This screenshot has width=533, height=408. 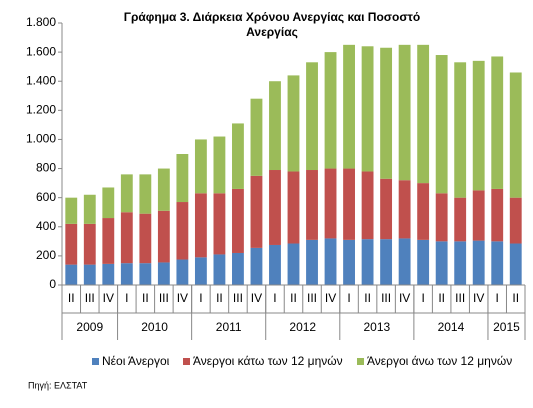 I want to click on y-tick-label: 1.000, so click(x=41, y=139).